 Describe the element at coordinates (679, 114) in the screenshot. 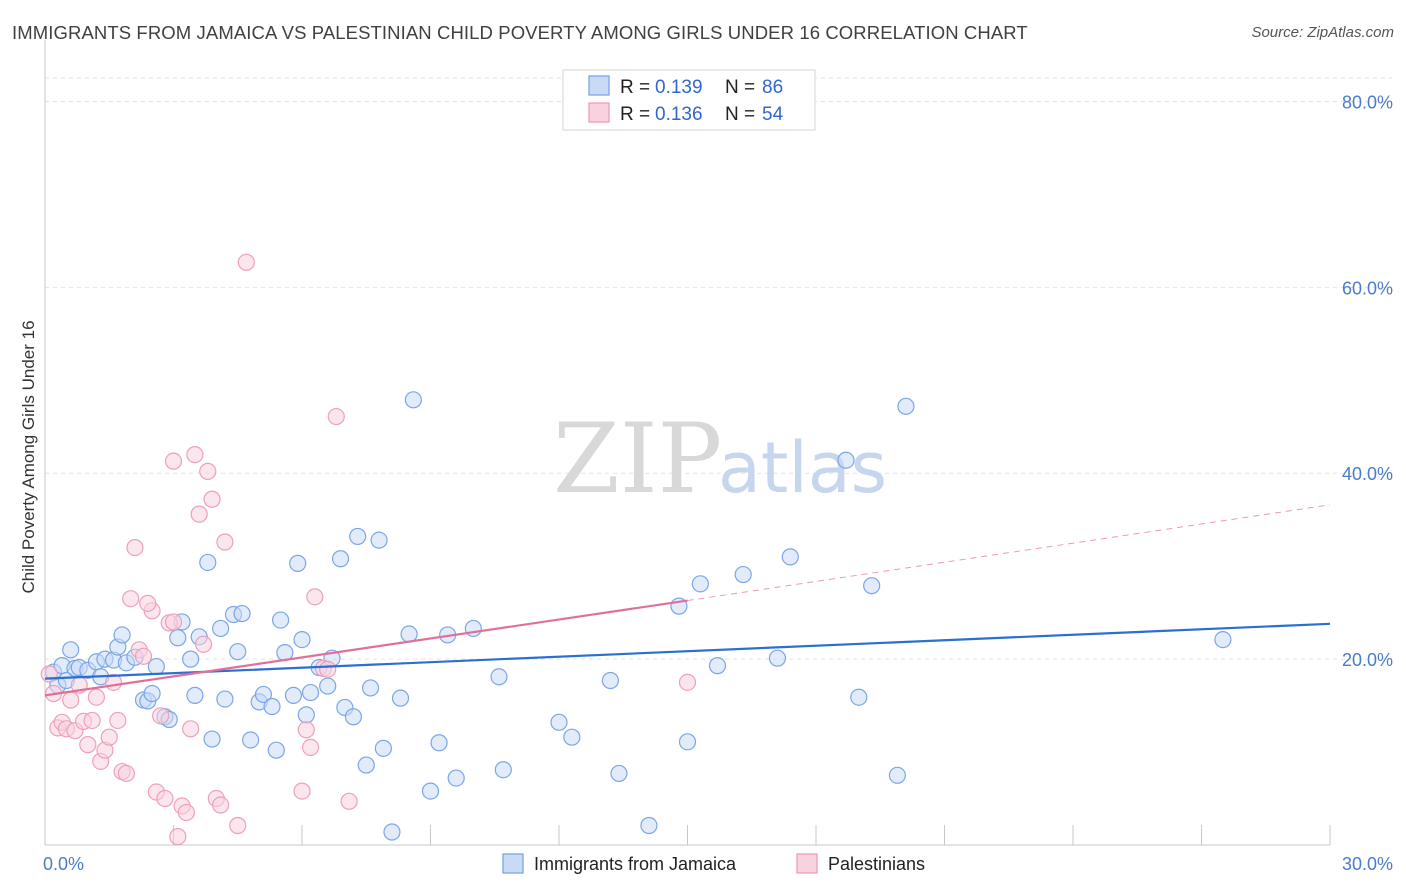

I see `legend-r-value-2: 0.136` at that location.